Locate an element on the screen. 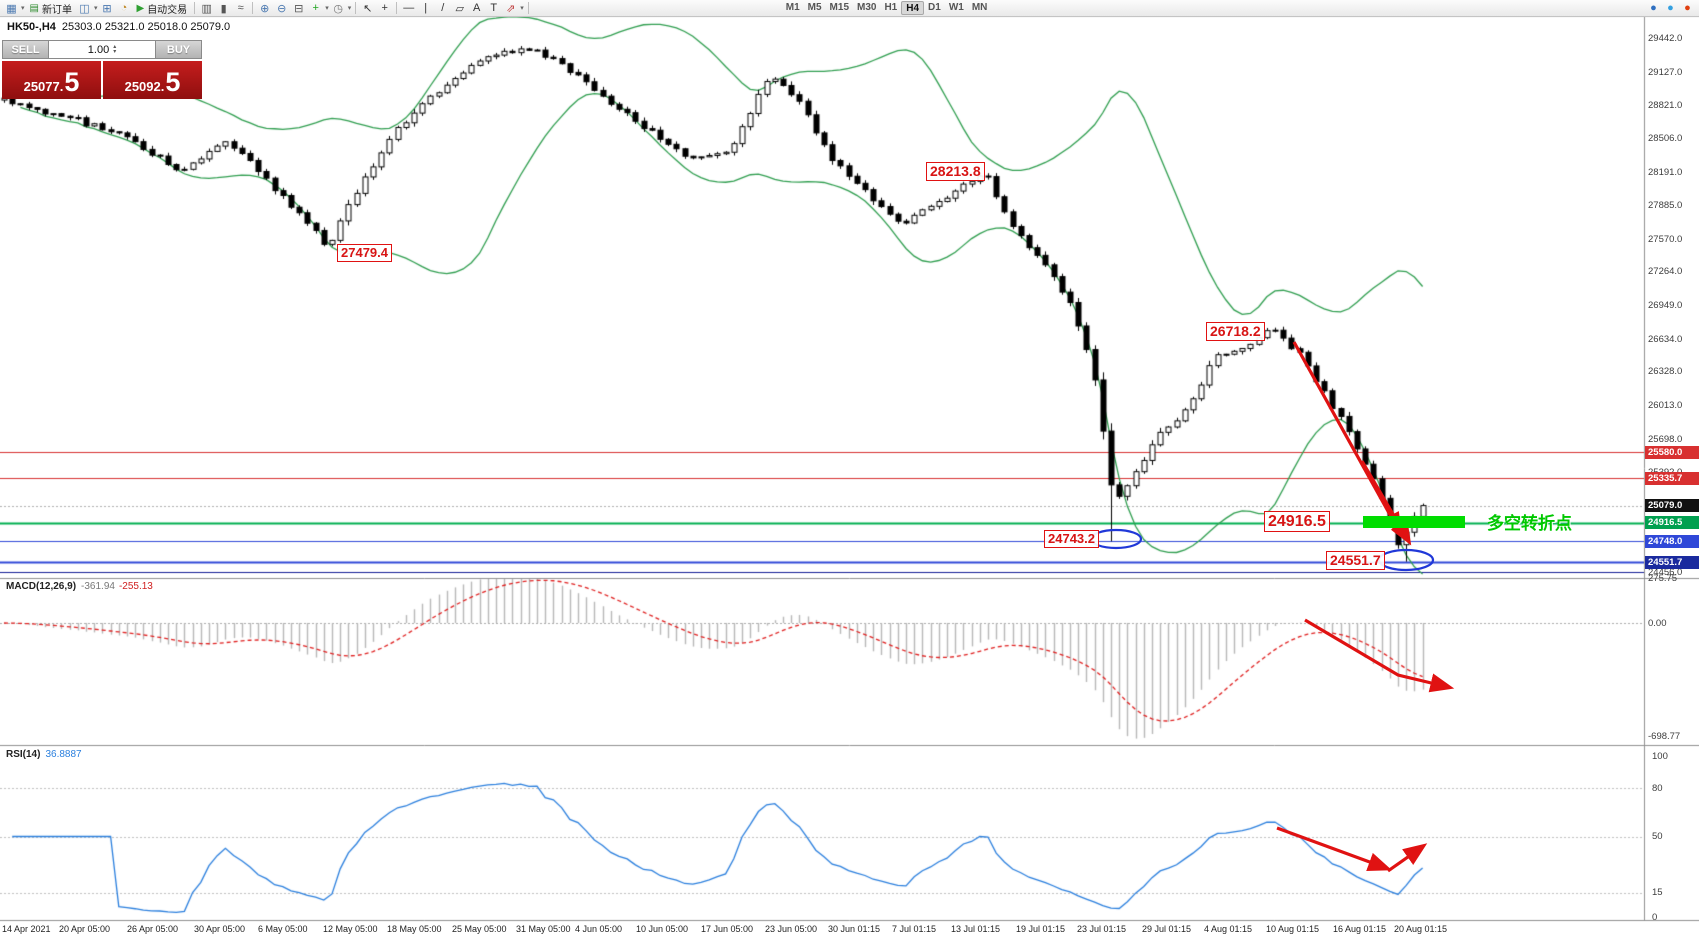 The width and height of the screenshot is (1699, 939). timeframe-group: M1 M5 M15 M30 H1 H4 D1 W1 MN is located at coordinates (887, 8).